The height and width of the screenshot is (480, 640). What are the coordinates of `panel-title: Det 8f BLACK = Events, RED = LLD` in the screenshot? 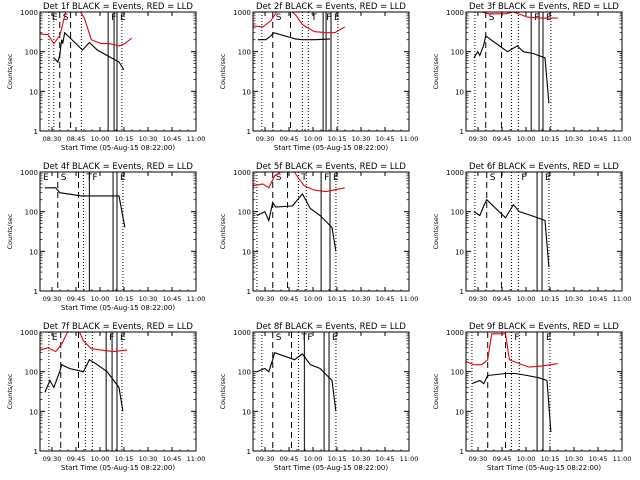 It's located at (331, 327).